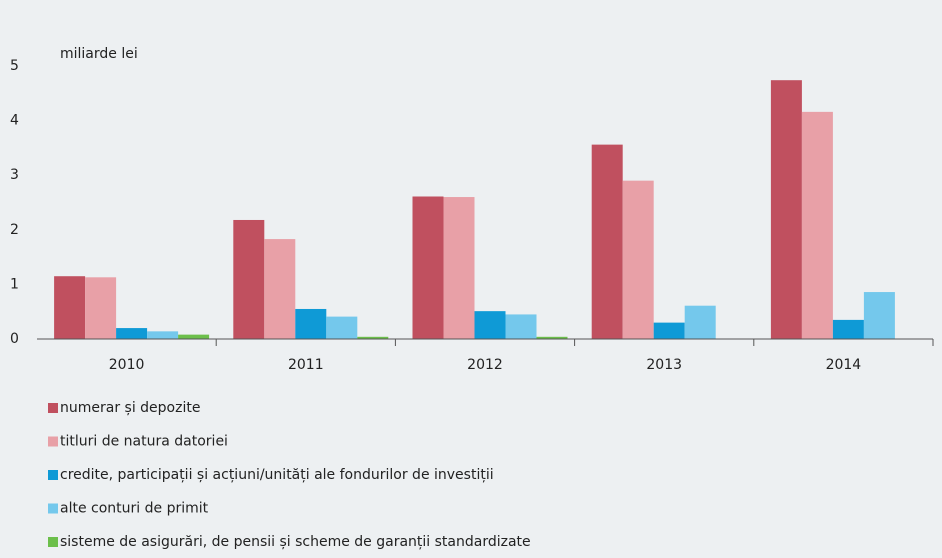  I want to click on y-tick-label: 5, so click(14, 66).